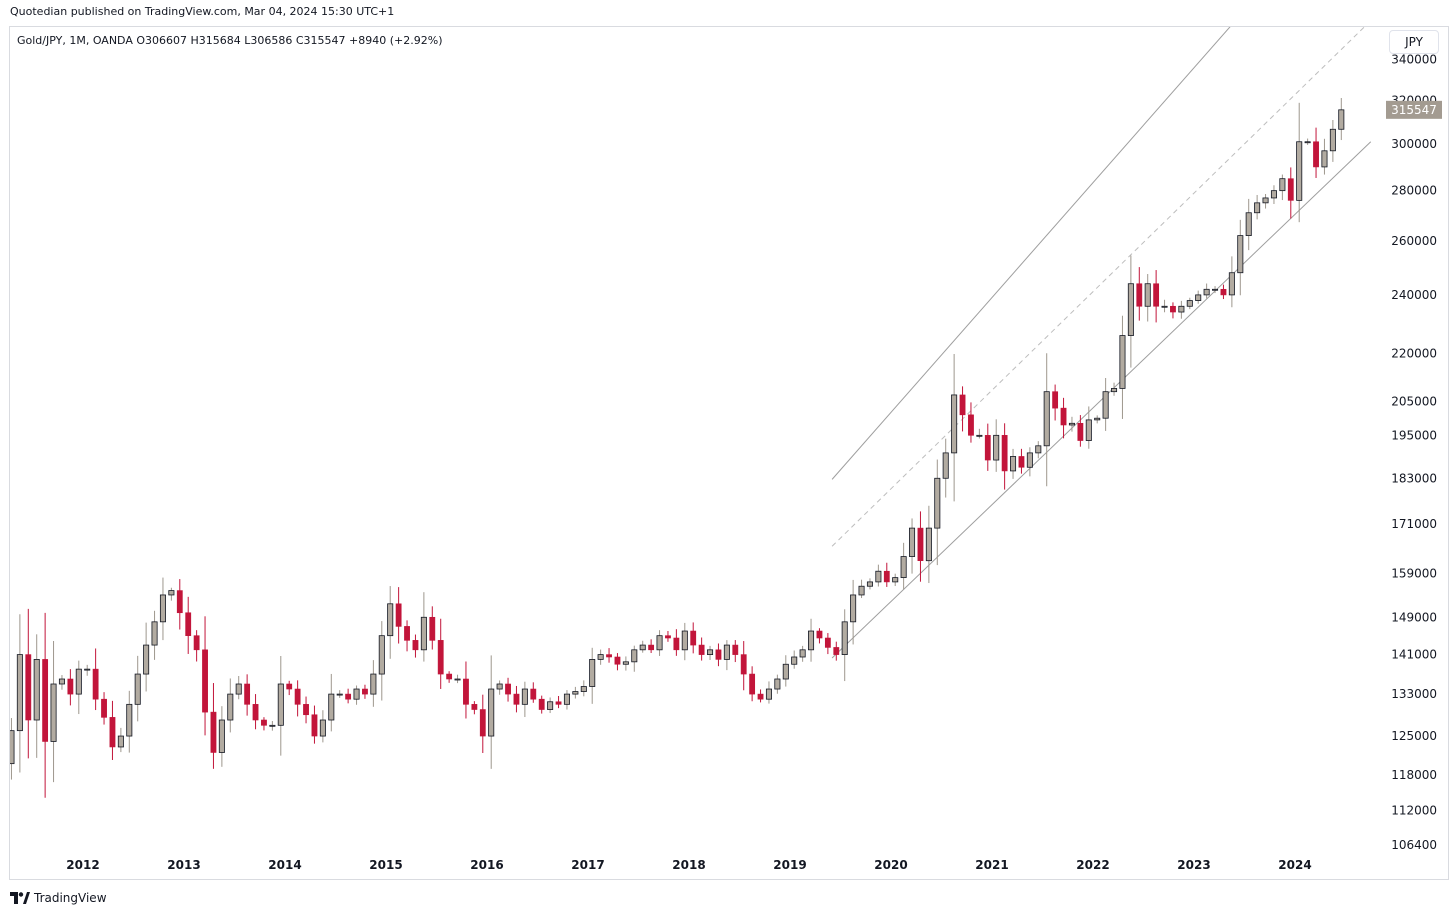 Image resolution: width=1456 pixels, height=914 pixels. What do you see at coordinates (183, 865) in the screenshot?
I see `time-tick-label: 2013` at bounding box center [183, 865].